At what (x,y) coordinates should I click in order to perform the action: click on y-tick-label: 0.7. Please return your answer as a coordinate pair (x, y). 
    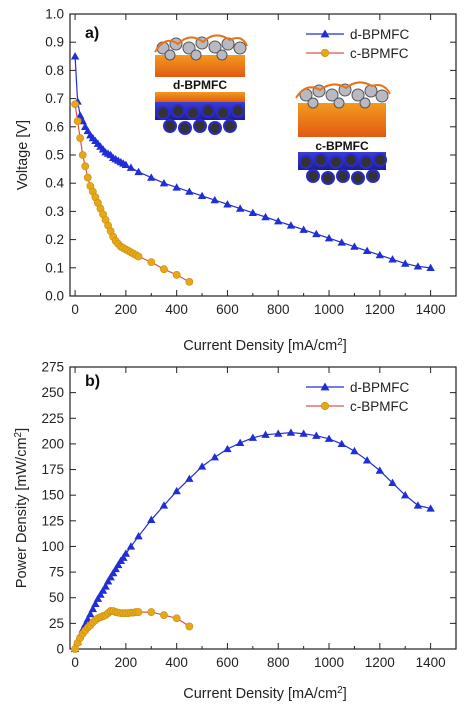
    Looking at the image, I should click on (54, 98).